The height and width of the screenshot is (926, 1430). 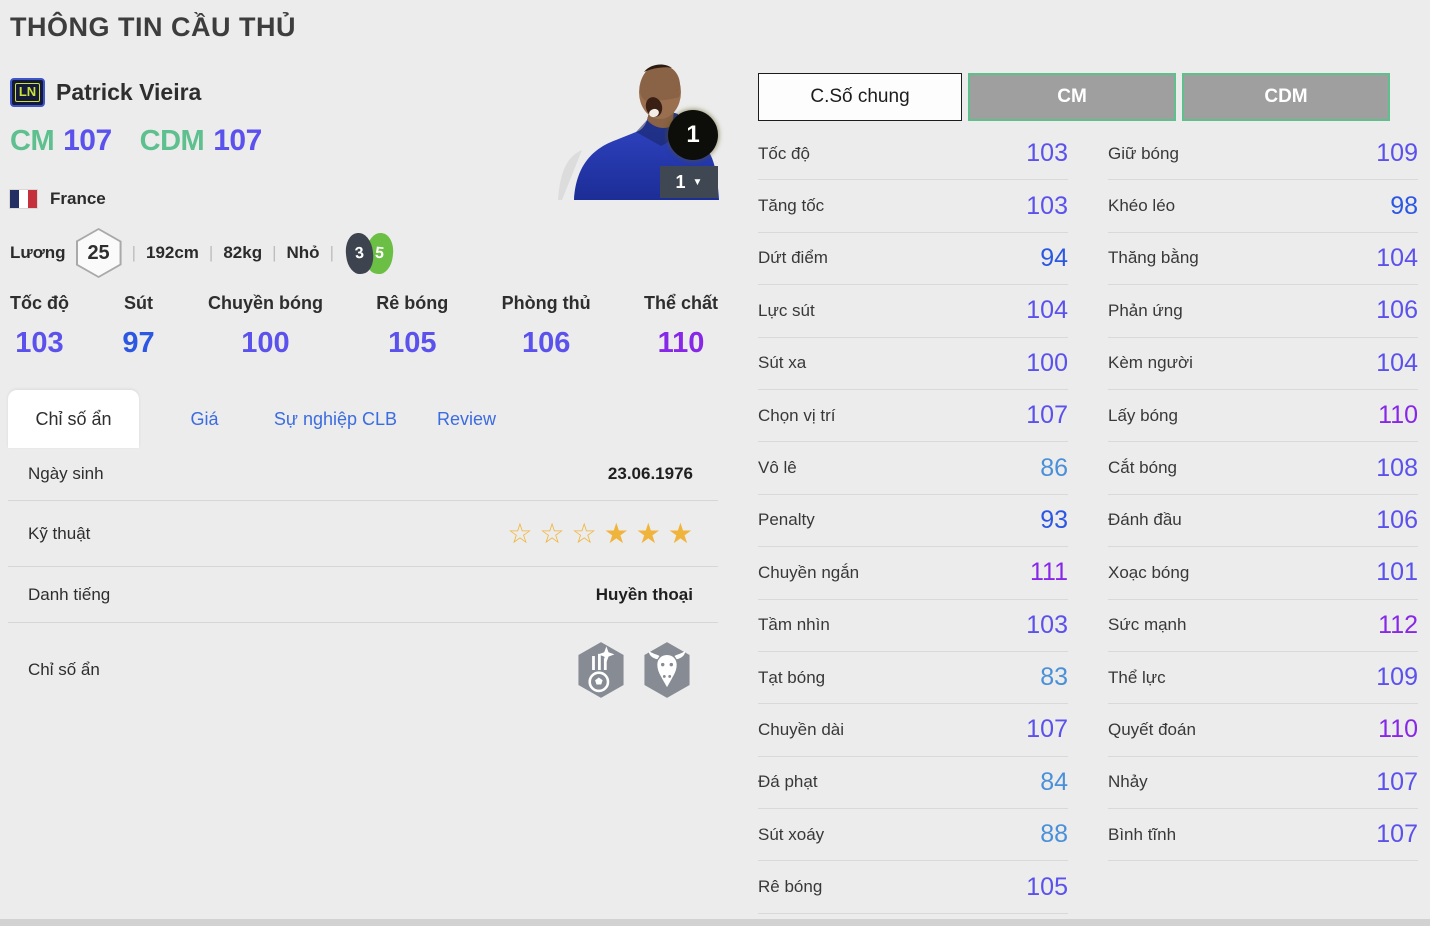 What do you see at coordinates (78, 198) in the screenshot?
I see `nation-name: France` at bounding box center [78, 198].